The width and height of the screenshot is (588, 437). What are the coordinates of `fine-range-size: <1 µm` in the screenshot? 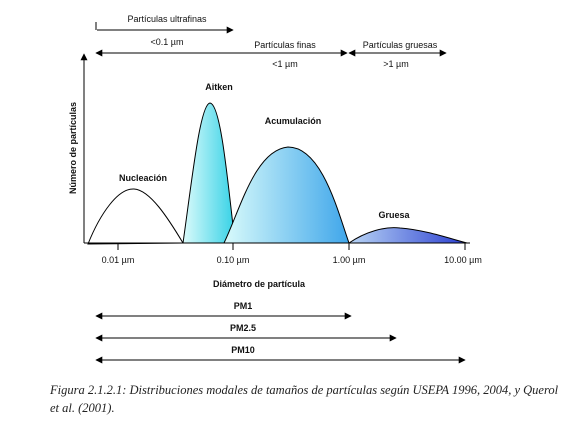 It's located at (284, 64).